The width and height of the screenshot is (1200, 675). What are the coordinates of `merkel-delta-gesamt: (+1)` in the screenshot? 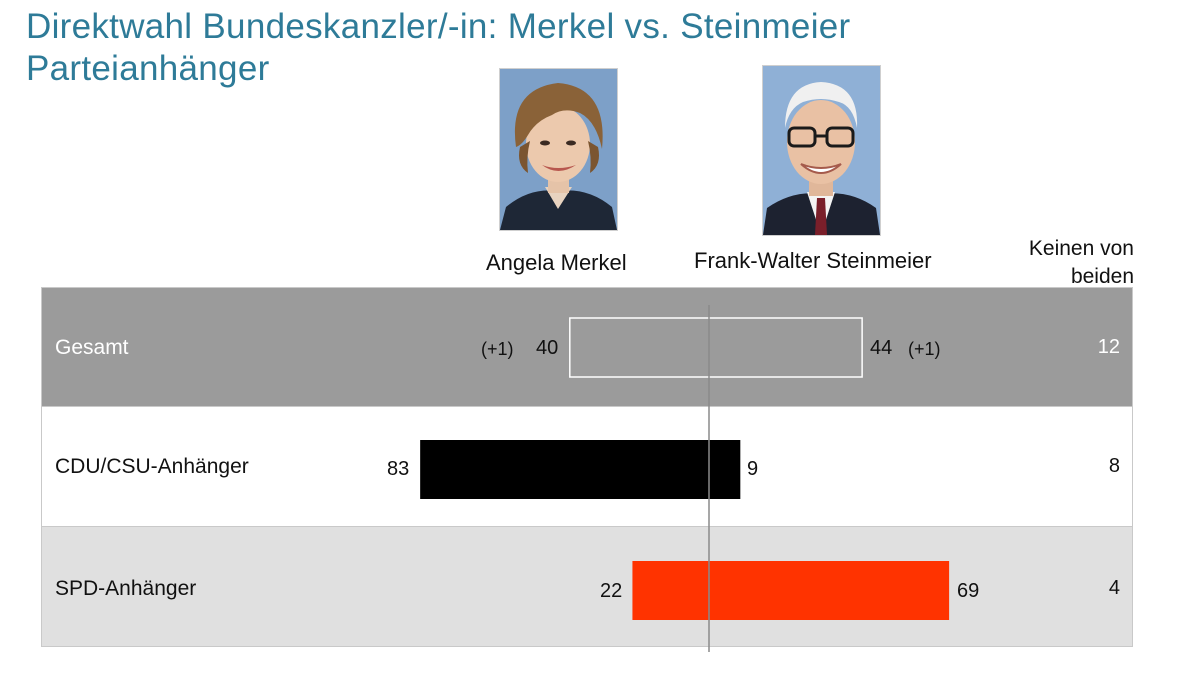 It's located at (497, 349).